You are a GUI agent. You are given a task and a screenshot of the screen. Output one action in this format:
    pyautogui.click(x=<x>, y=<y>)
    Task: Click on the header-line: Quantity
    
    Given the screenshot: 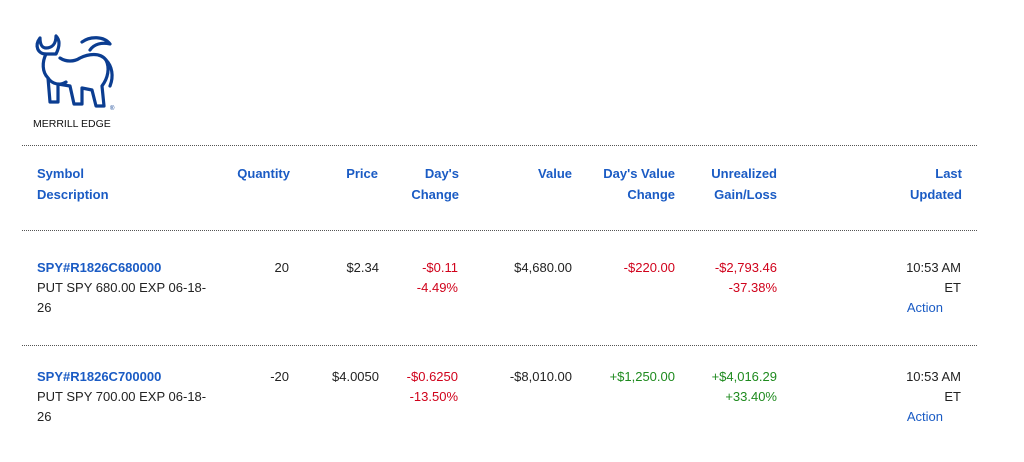 What is the action you would take?
    pyautogui.click(x=263, y=173)
    